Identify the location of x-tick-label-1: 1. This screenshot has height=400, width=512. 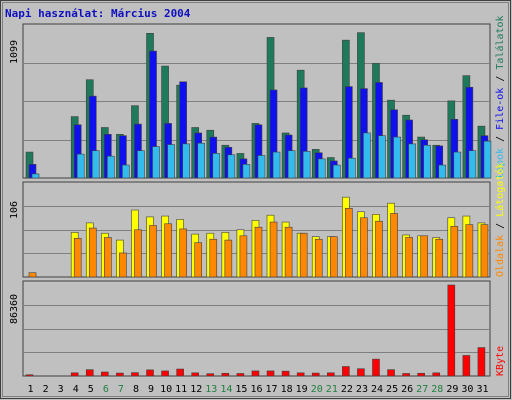
(31, 389).